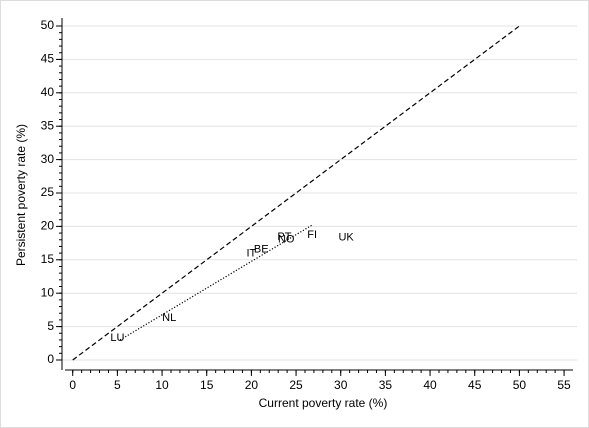 This screenshot has height=428, width=589. Describe the element at coordinates (323, 403) in the screenshot. I see `x-axis-title: Current poverty rate (%)` at that location.